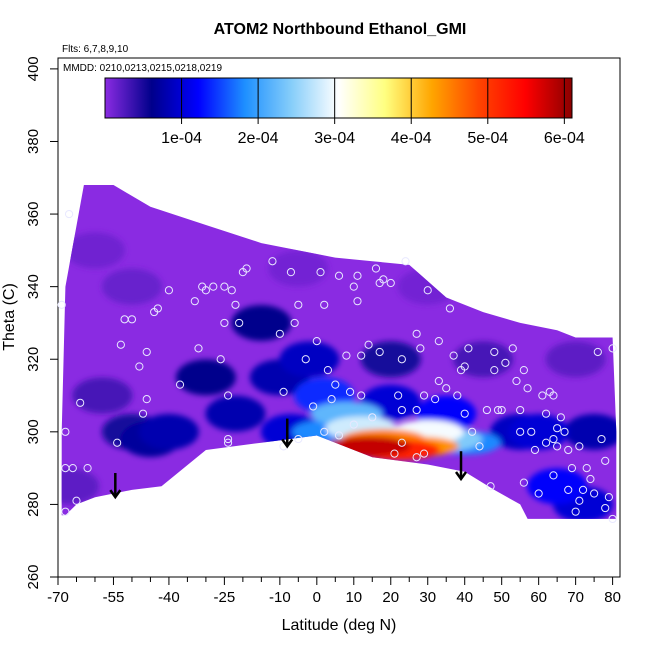 This screenshot has width=650, height=650. Describe the element at coordinates (181, 138) in the screenshot. I see `colorbar-tick-label: 1e-04` at that location.